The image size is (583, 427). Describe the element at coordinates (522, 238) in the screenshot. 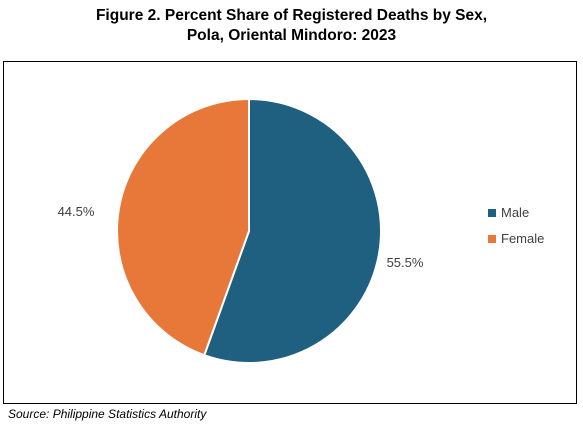

I see `legend-label-female: Female` at that location.